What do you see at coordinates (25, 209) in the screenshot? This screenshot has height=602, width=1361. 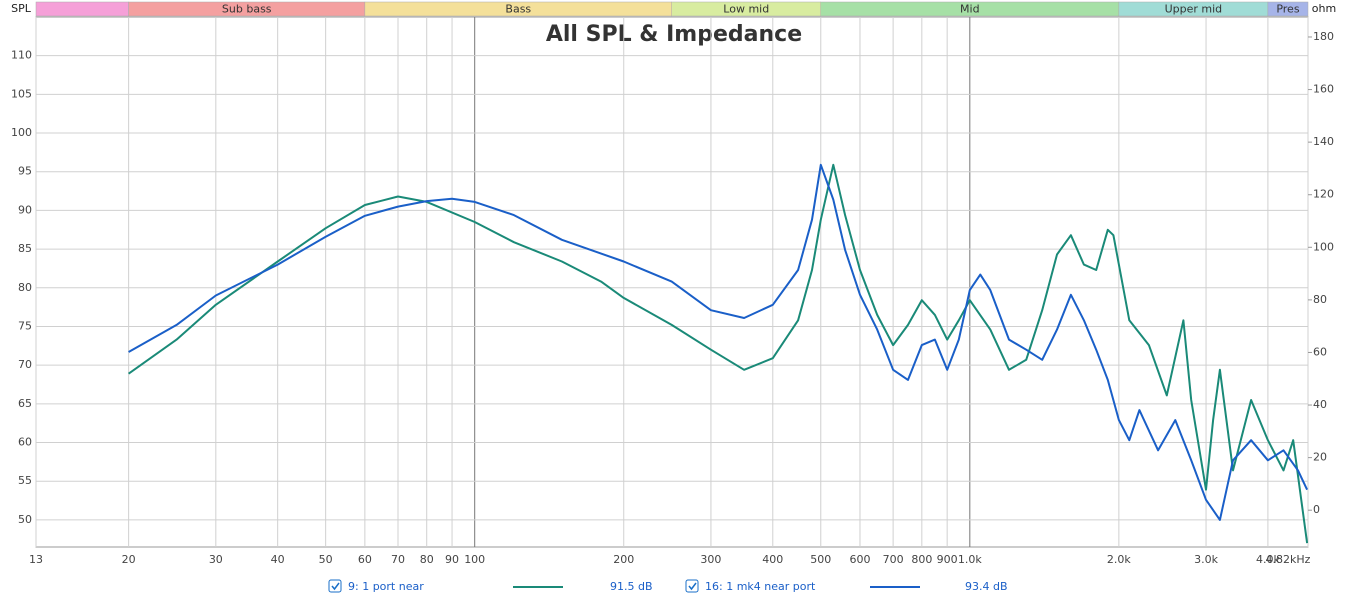 I see `y-tick-label: 90` at bounding box center [25, 209].